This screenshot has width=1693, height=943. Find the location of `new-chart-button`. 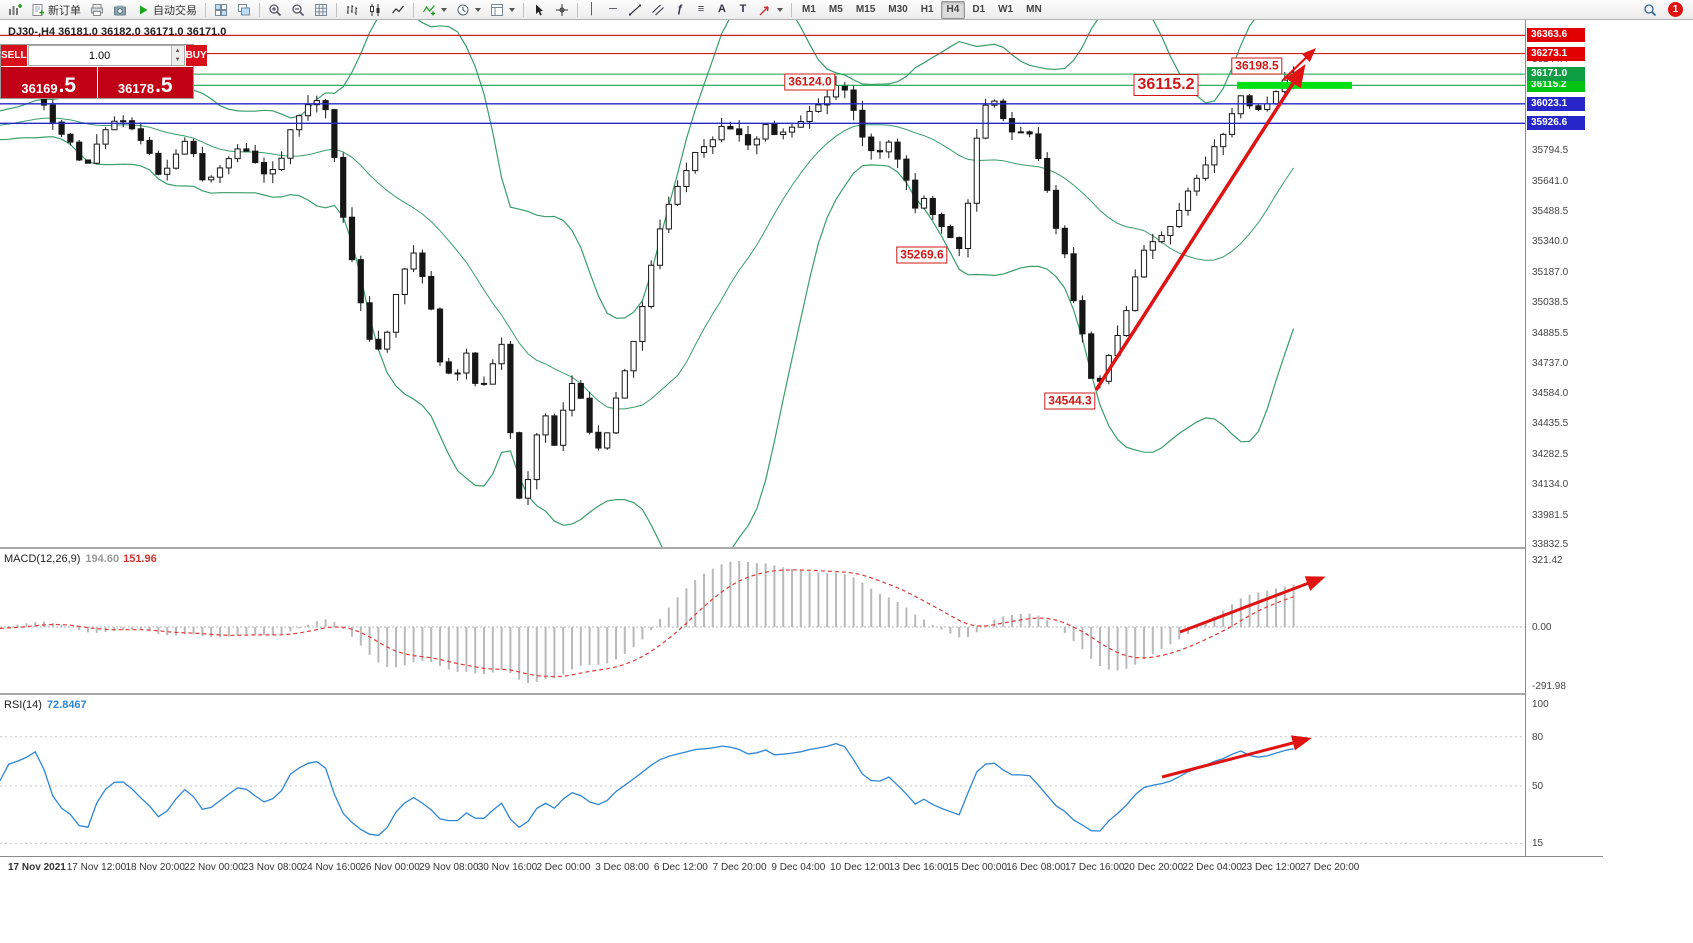

new-chart-button is located at coordinates (15, 10).